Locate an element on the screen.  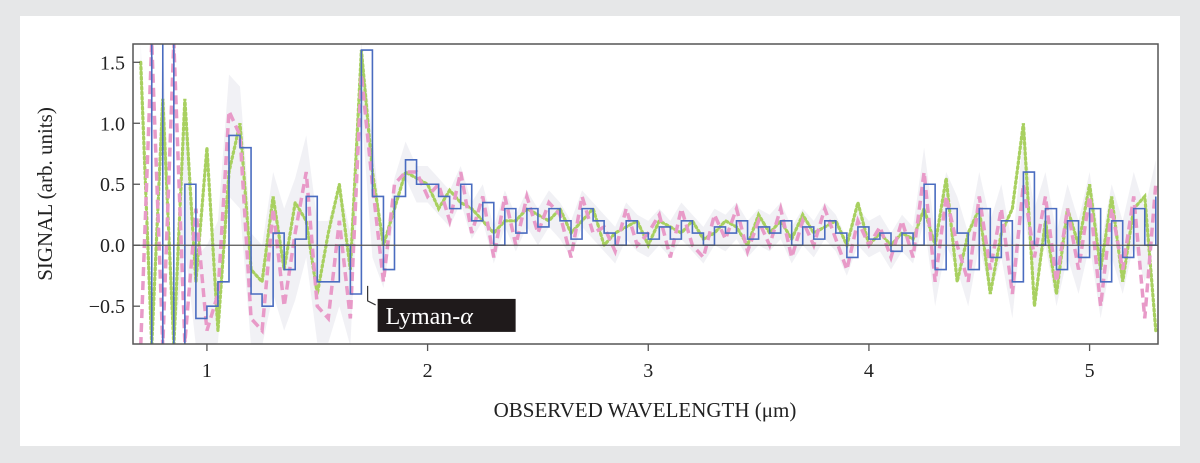
lyman-alpha-annotation: Lyman-α is located at coordinates (441, 308).